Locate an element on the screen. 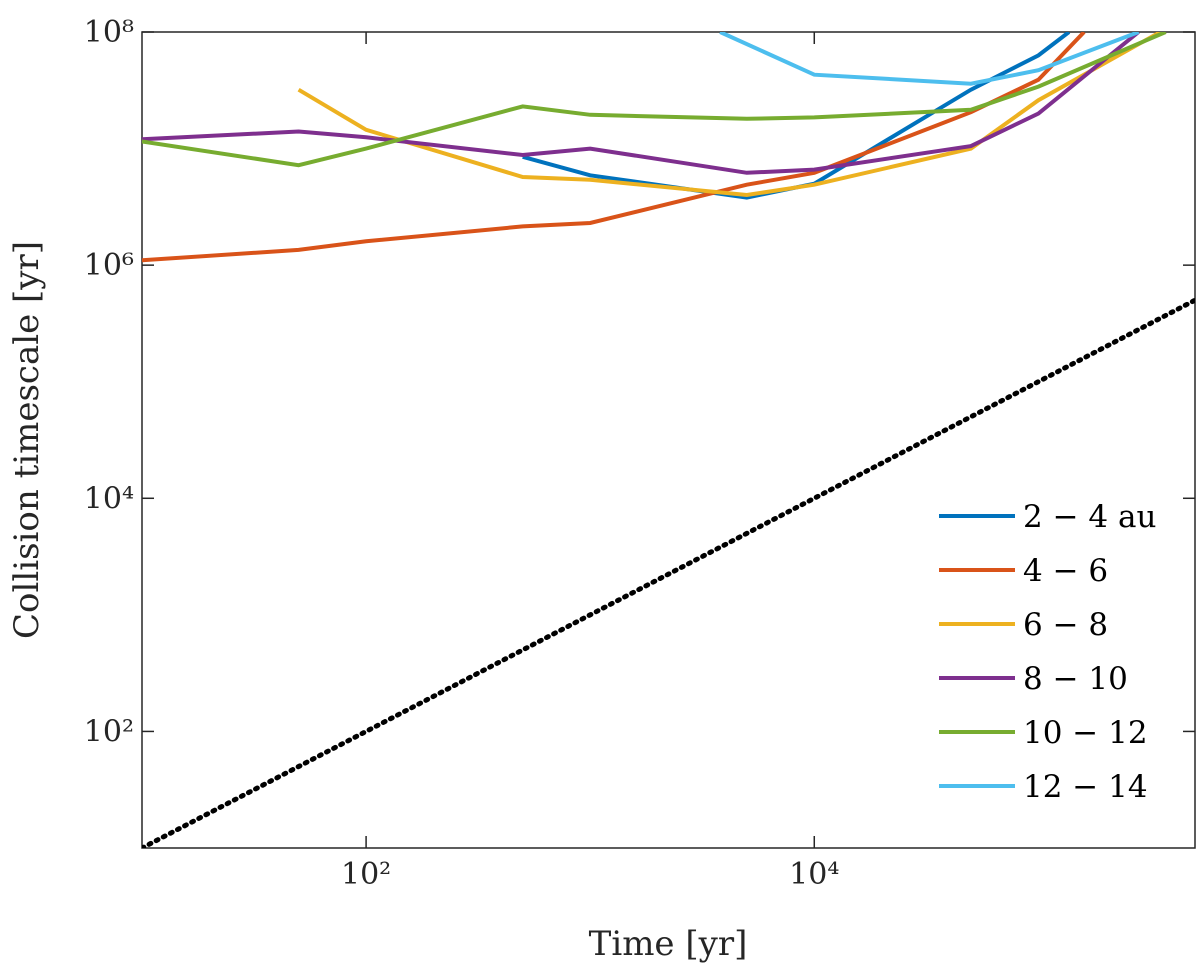  legend-label: 8 − 10 is located at coordinates (1075, 679).